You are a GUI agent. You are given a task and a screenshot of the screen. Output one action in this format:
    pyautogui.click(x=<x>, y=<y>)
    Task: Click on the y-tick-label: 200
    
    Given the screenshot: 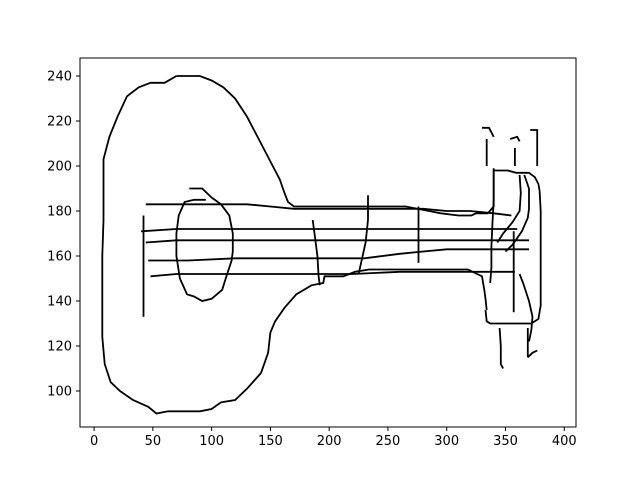 What is the action you would take?
    pyautogui.click(x=59, y=167)
    